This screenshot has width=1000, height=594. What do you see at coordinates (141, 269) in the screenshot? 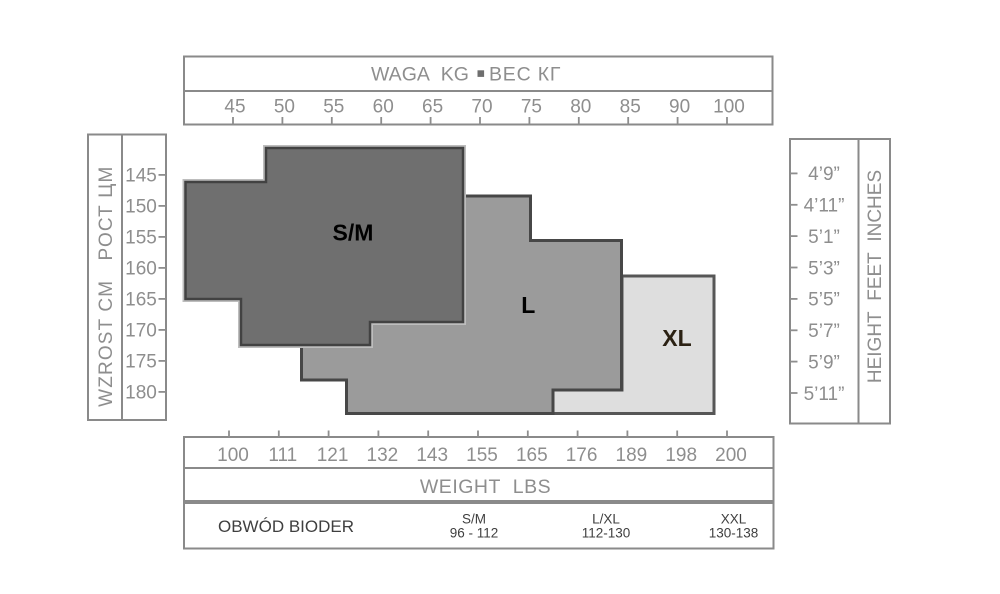
I see `svg-text: 160` at bounding box center [141, 269].